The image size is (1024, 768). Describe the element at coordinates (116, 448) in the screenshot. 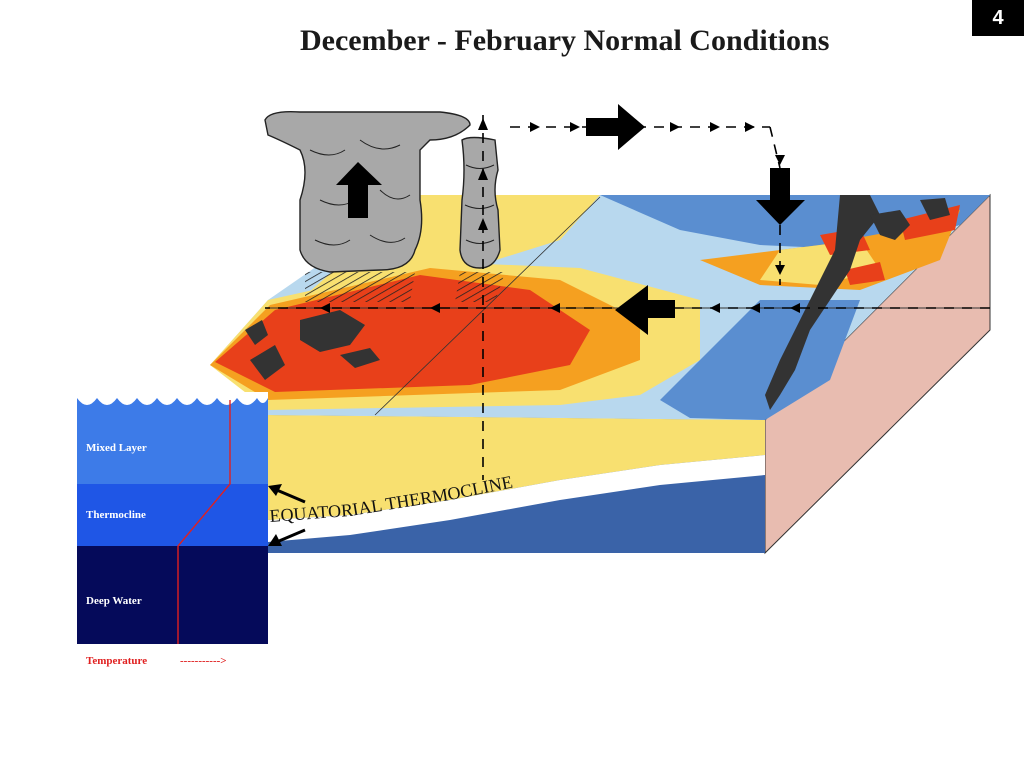

I see `mixed-layer-label: Mixed Layer` at that location.